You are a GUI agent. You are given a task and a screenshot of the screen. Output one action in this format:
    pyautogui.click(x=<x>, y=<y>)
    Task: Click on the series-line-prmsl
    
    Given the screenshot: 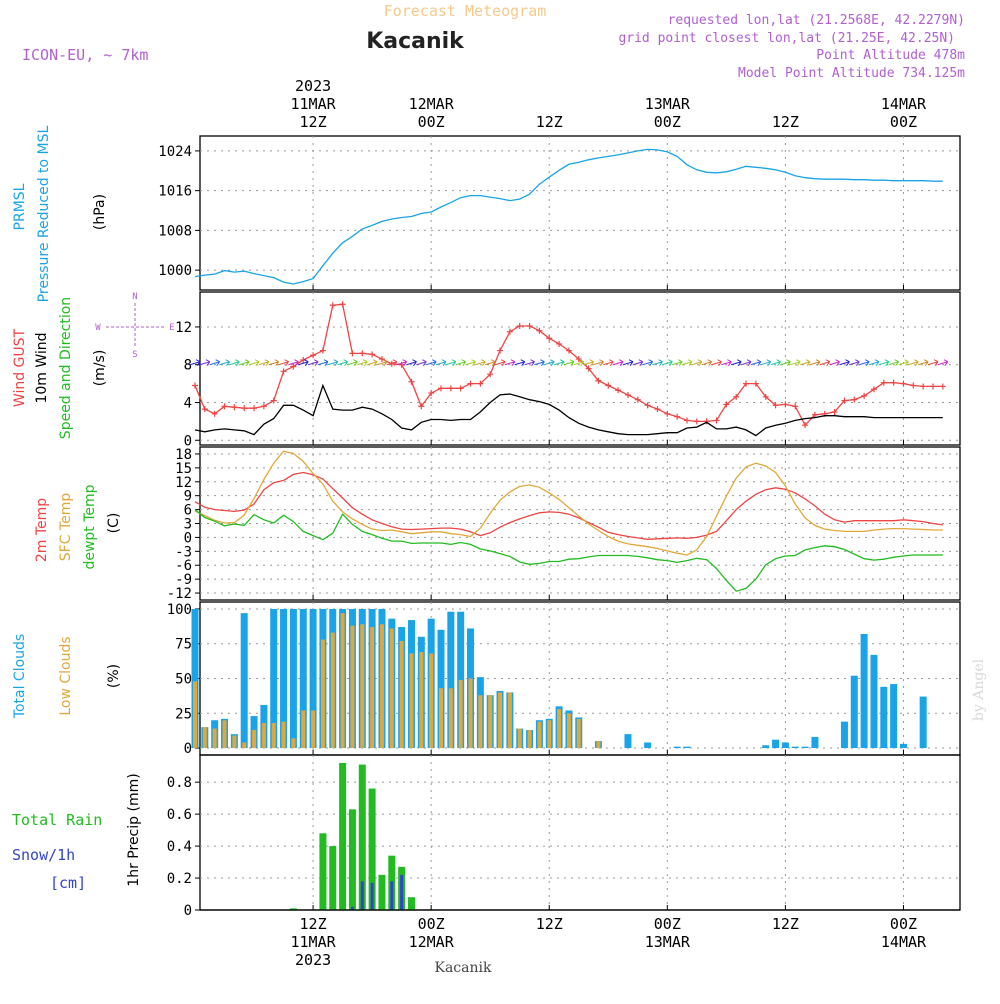 What is the action you would take?
    pyautogui.click(x=568, y=216)
    